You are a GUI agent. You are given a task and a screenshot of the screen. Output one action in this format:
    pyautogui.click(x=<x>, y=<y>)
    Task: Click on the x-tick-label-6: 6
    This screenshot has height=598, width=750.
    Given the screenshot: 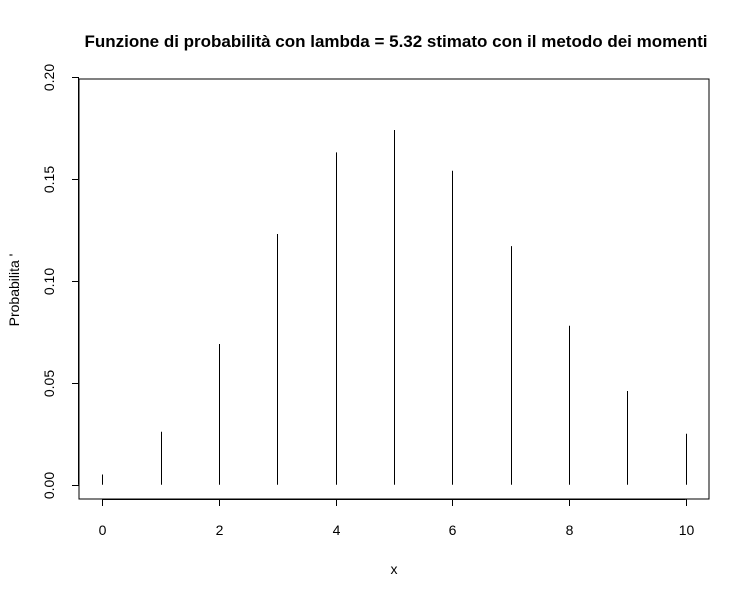 What is the action you would take?
    pyautogui.click(x=453, y=530)
    